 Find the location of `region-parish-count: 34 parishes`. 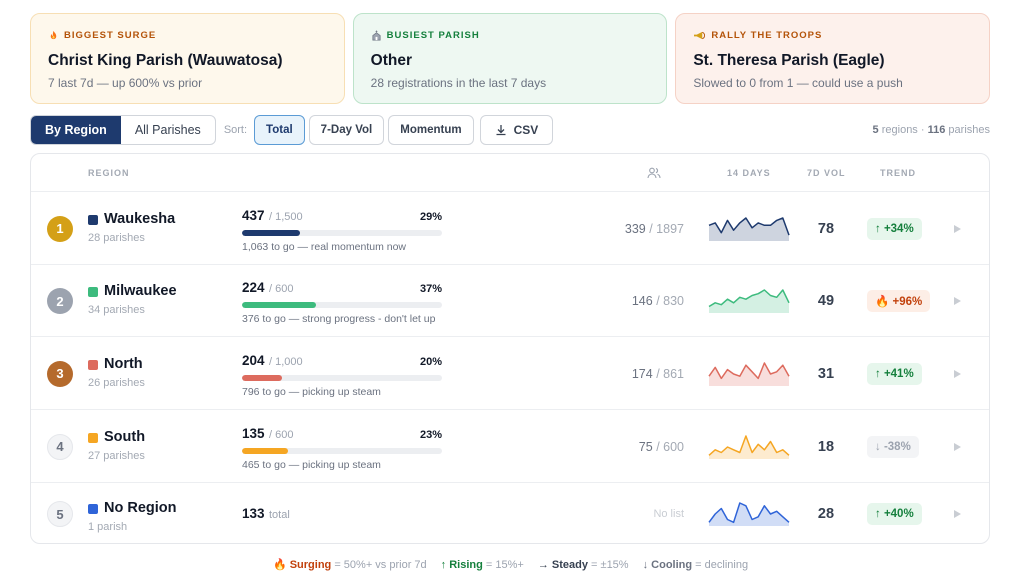

region-parish-count: 34 parishes is located at coordinates (116, 310).